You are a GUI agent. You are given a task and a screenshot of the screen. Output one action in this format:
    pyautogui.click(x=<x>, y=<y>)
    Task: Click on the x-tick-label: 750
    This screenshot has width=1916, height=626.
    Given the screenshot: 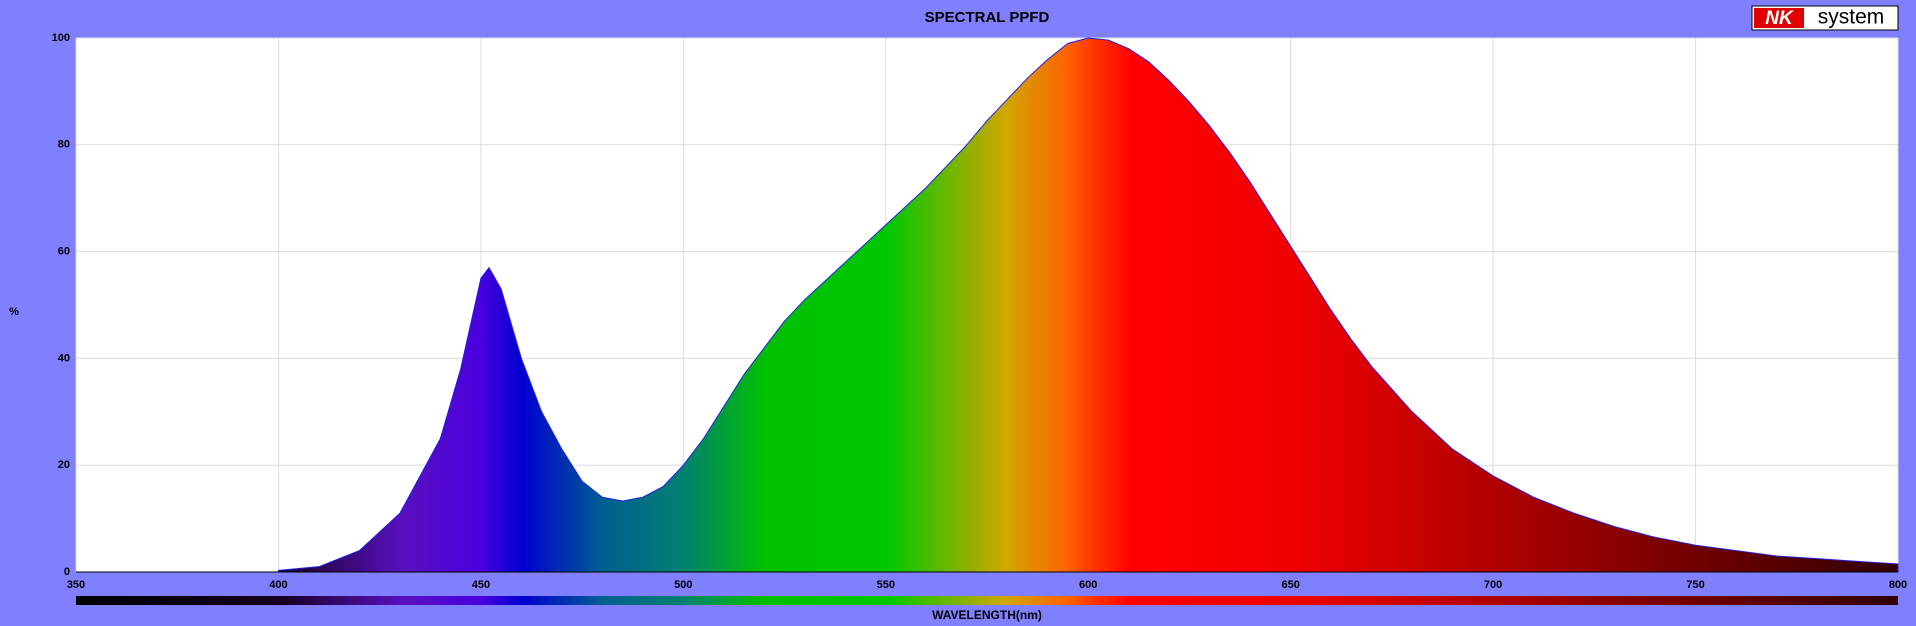 What is the action you would take?
    pyautogui.click(x=1695, y=585)
    